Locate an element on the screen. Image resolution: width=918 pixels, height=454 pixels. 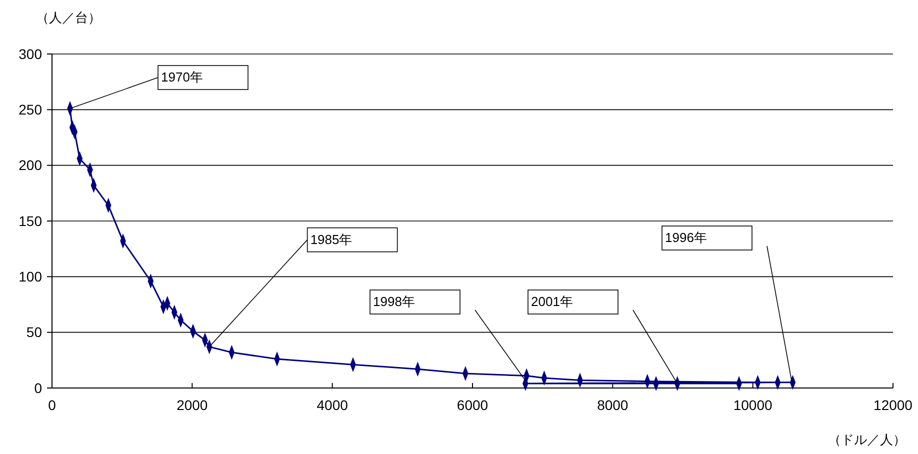
x-tick-label: 2000 is located at coordinates (192, 405).